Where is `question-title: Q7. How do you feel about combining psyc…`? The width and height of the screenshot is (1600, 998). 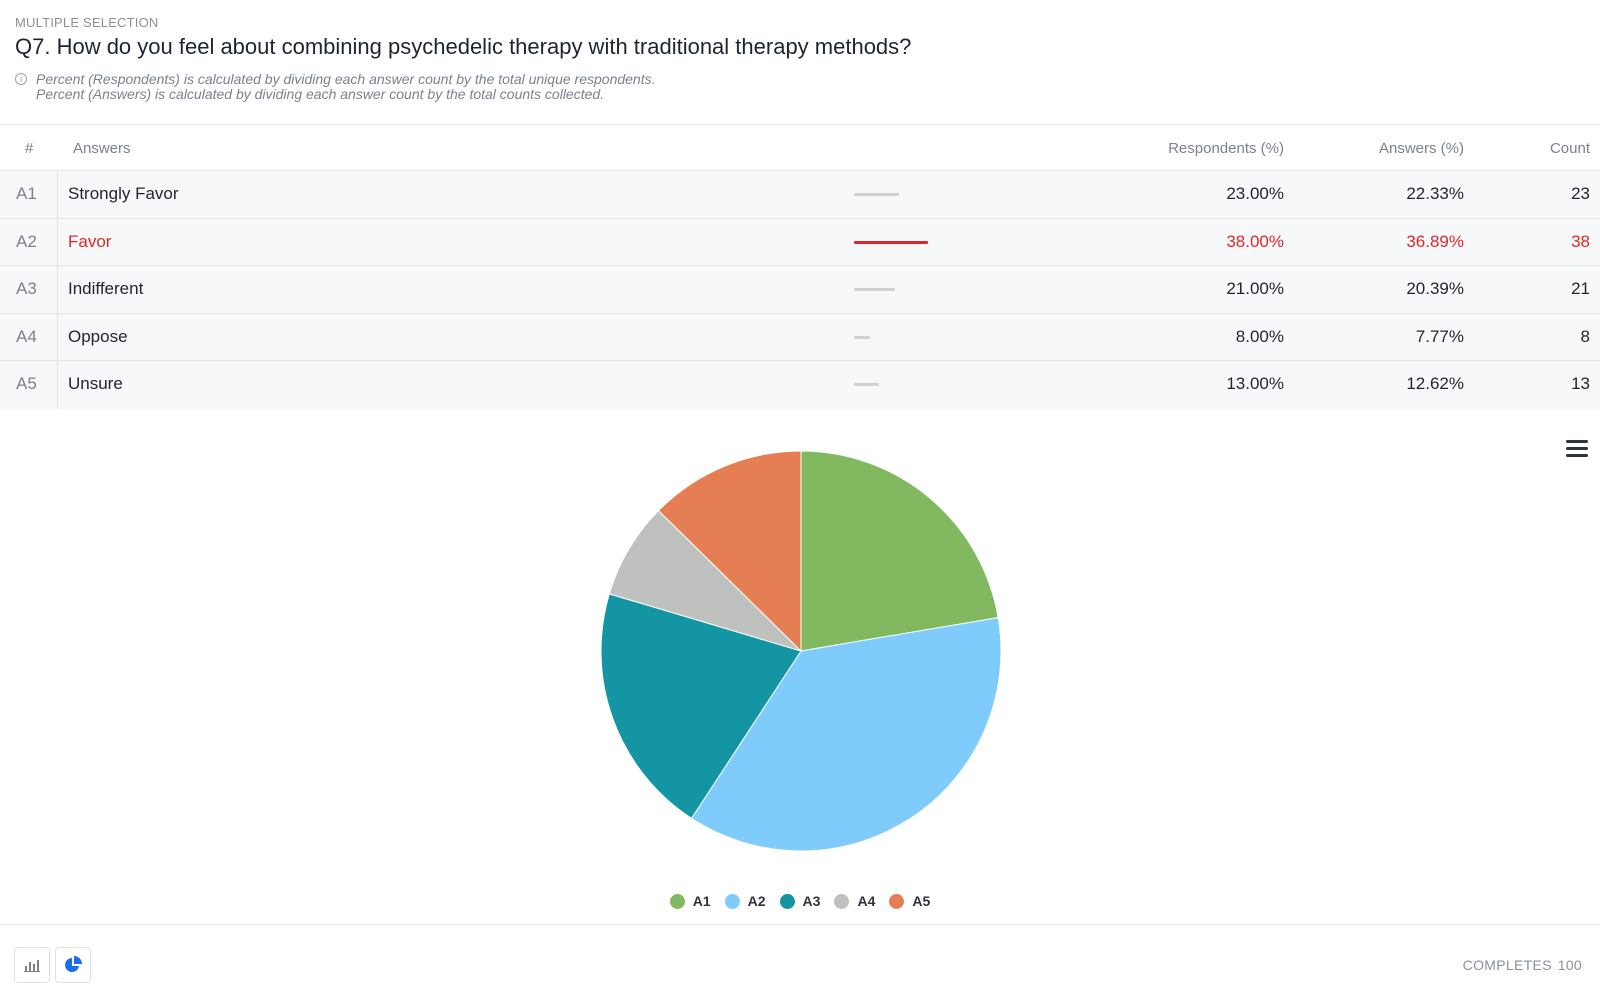 question-title: Q7. How do you feel about combining psyc… is located at coordinates (463, 46).